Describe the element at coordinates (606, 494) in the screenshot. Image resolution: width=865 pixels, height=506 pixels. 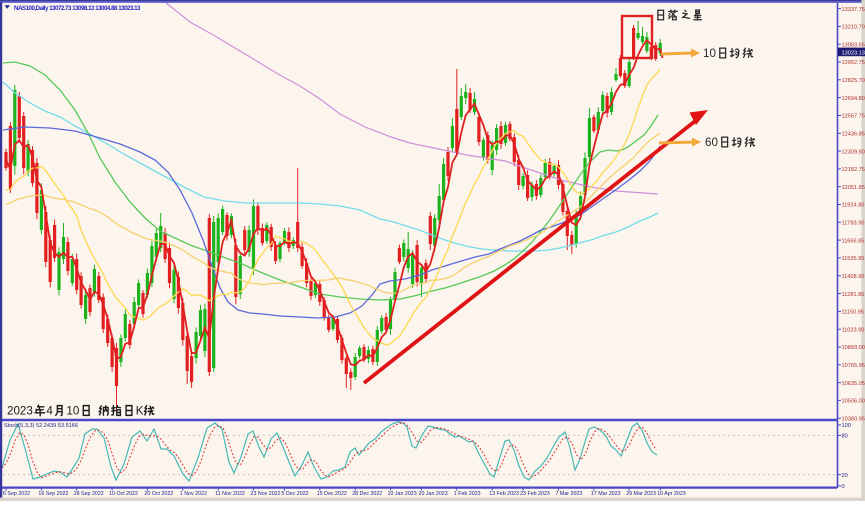
I see `svg-text: 17 Mar 2023` at that location.